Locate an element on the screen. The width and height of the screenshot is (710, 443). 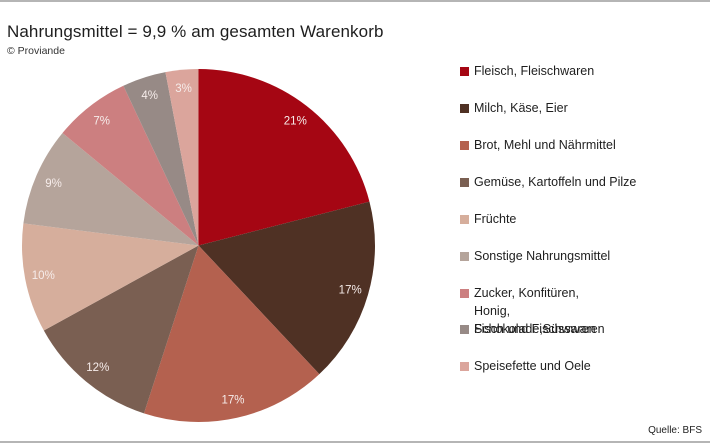
legend-label: Früchte is located at coordinates (495, 219).